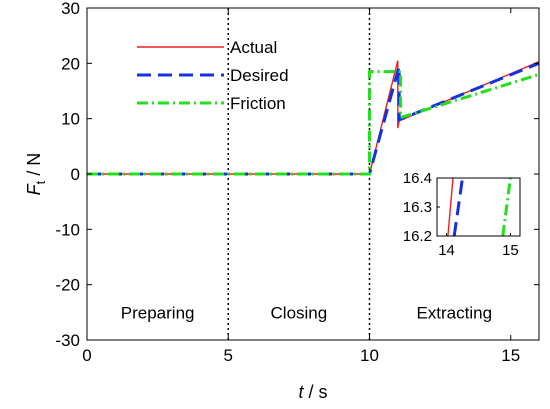 The width and height of the screenshot is (550, 409). What do you see at coordinates (510, 355) in the screenshot?
I see `x-tick-label: 15` at bounding box center [510, 355].